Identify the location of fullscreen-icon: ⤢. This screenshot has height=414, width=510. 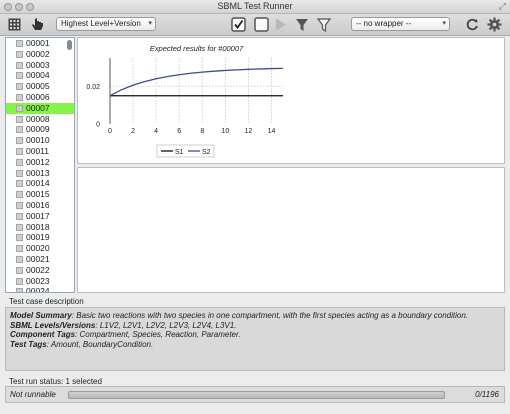
(502, 6).